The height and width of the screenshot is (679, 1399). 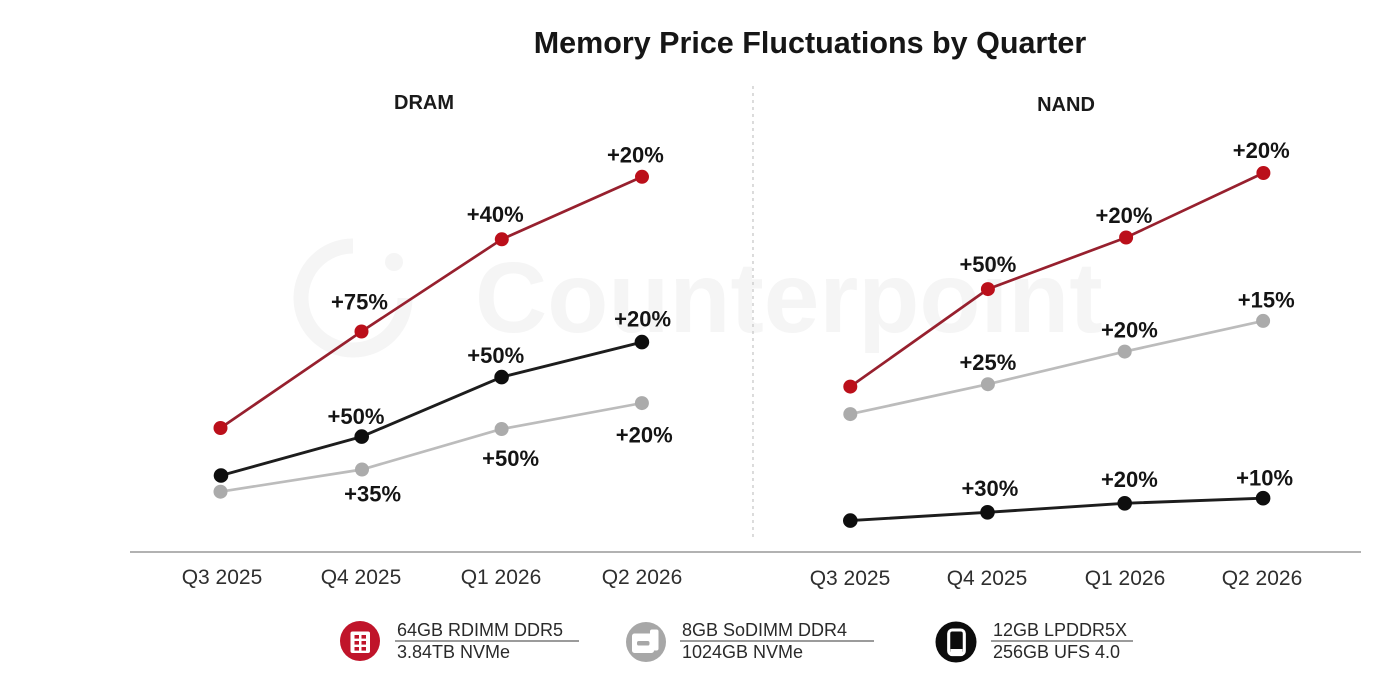 I want to click on svg-text: +30%, so click(x=989, y=488).